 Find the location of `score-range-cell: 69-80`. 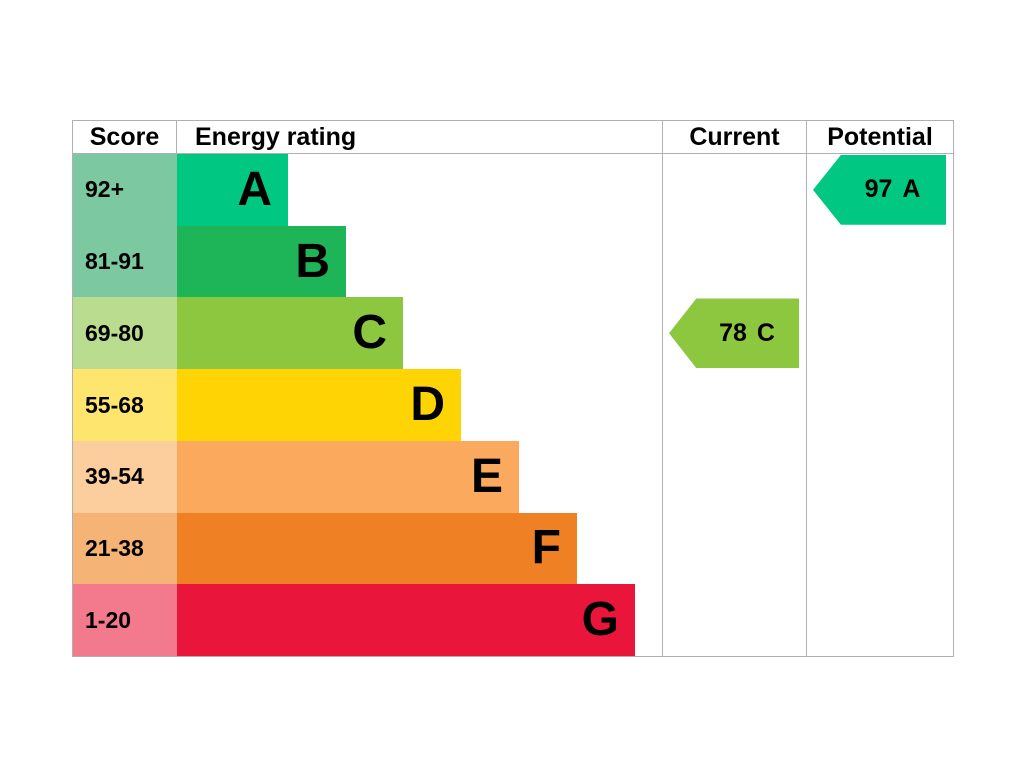

score-range-cell: 69-80 is located at coordinates (125, 333).